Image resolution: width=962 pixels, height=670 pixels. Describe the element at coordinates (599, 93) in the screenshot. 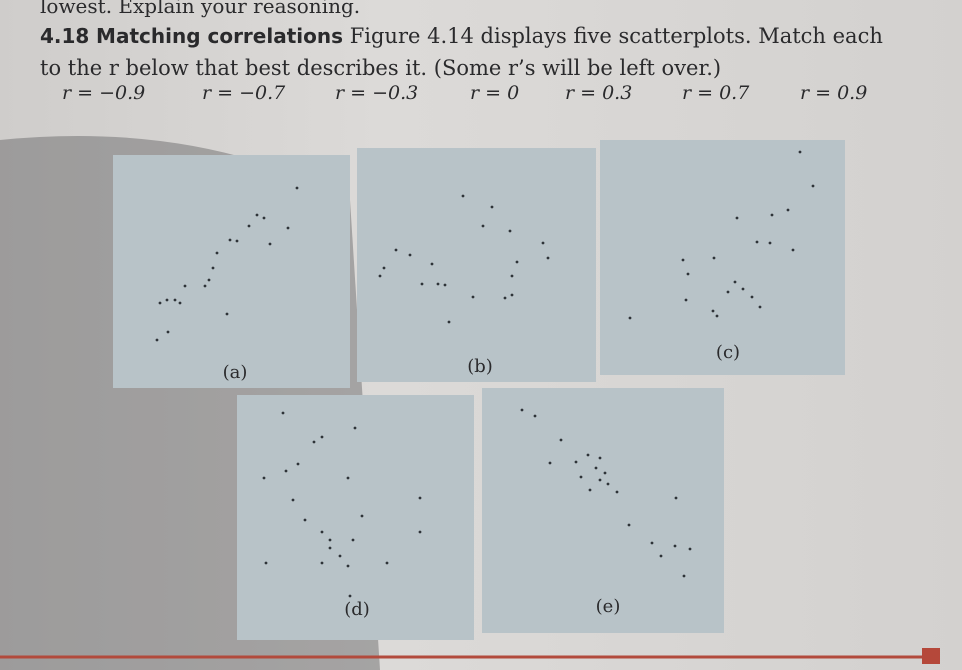

I see `r-option: r = 0.3` at that location.